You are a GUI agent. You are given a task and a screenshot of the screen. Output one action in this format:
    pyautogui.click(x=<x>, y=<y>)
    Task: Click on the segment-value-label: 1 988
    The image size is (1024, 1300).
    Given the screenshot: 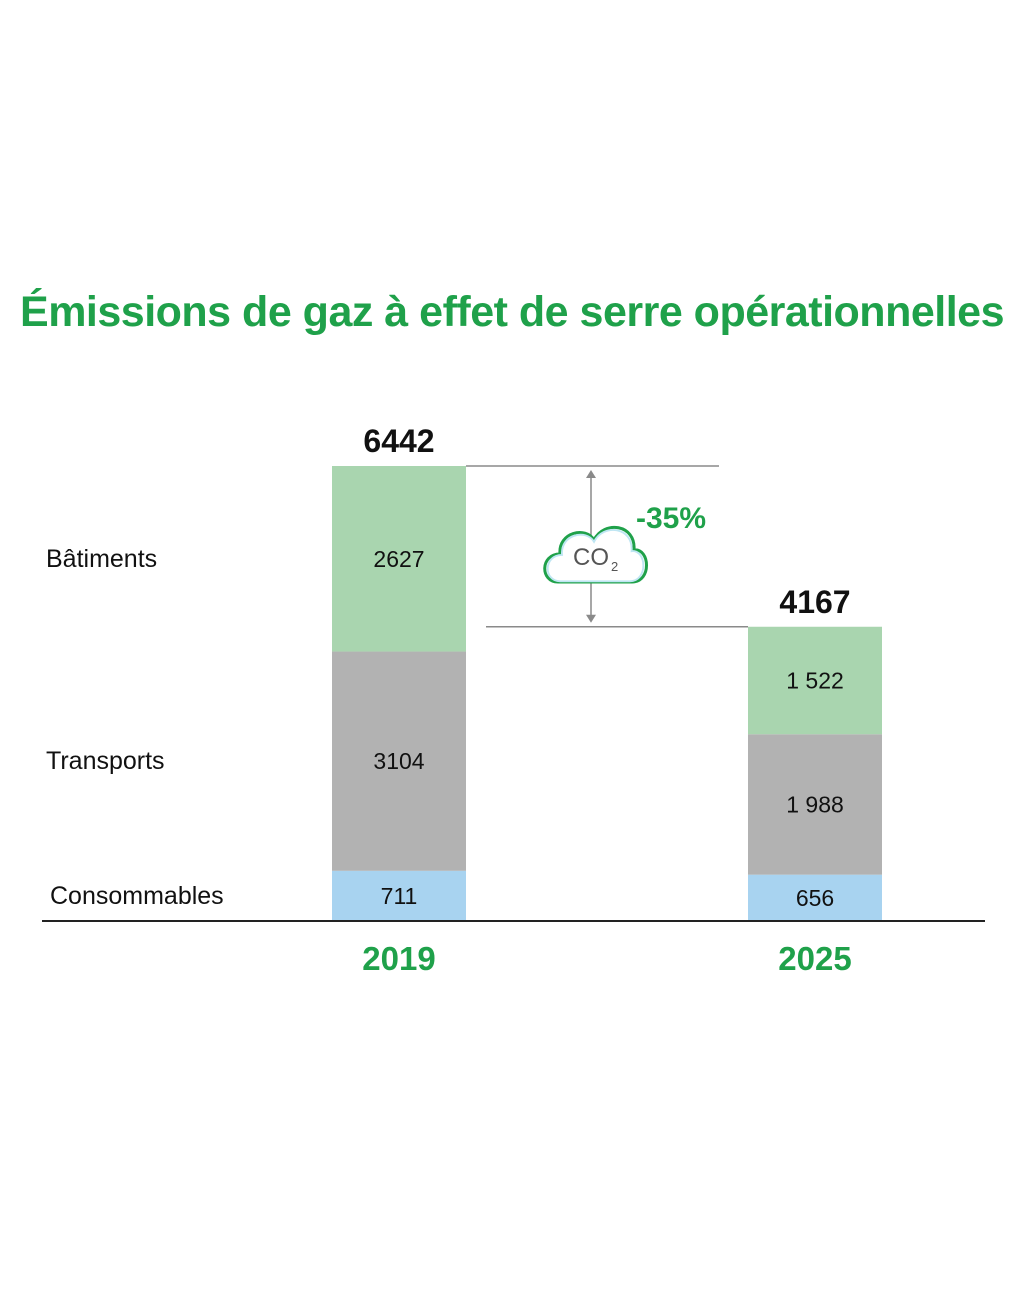 What is the action you would take?
    pyautogui.click(x=815, y=804)
    